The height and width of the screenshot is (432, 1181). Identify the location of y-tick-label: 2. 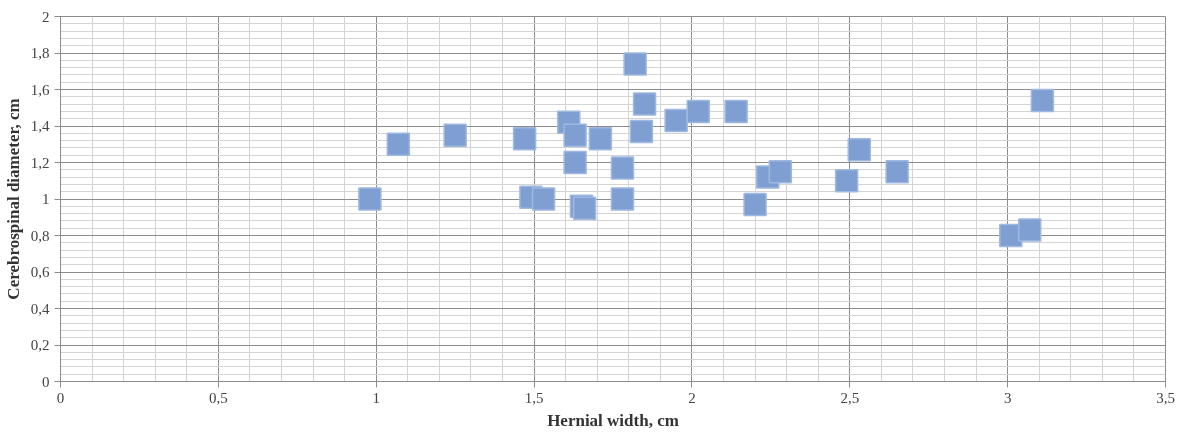
(46, 16).